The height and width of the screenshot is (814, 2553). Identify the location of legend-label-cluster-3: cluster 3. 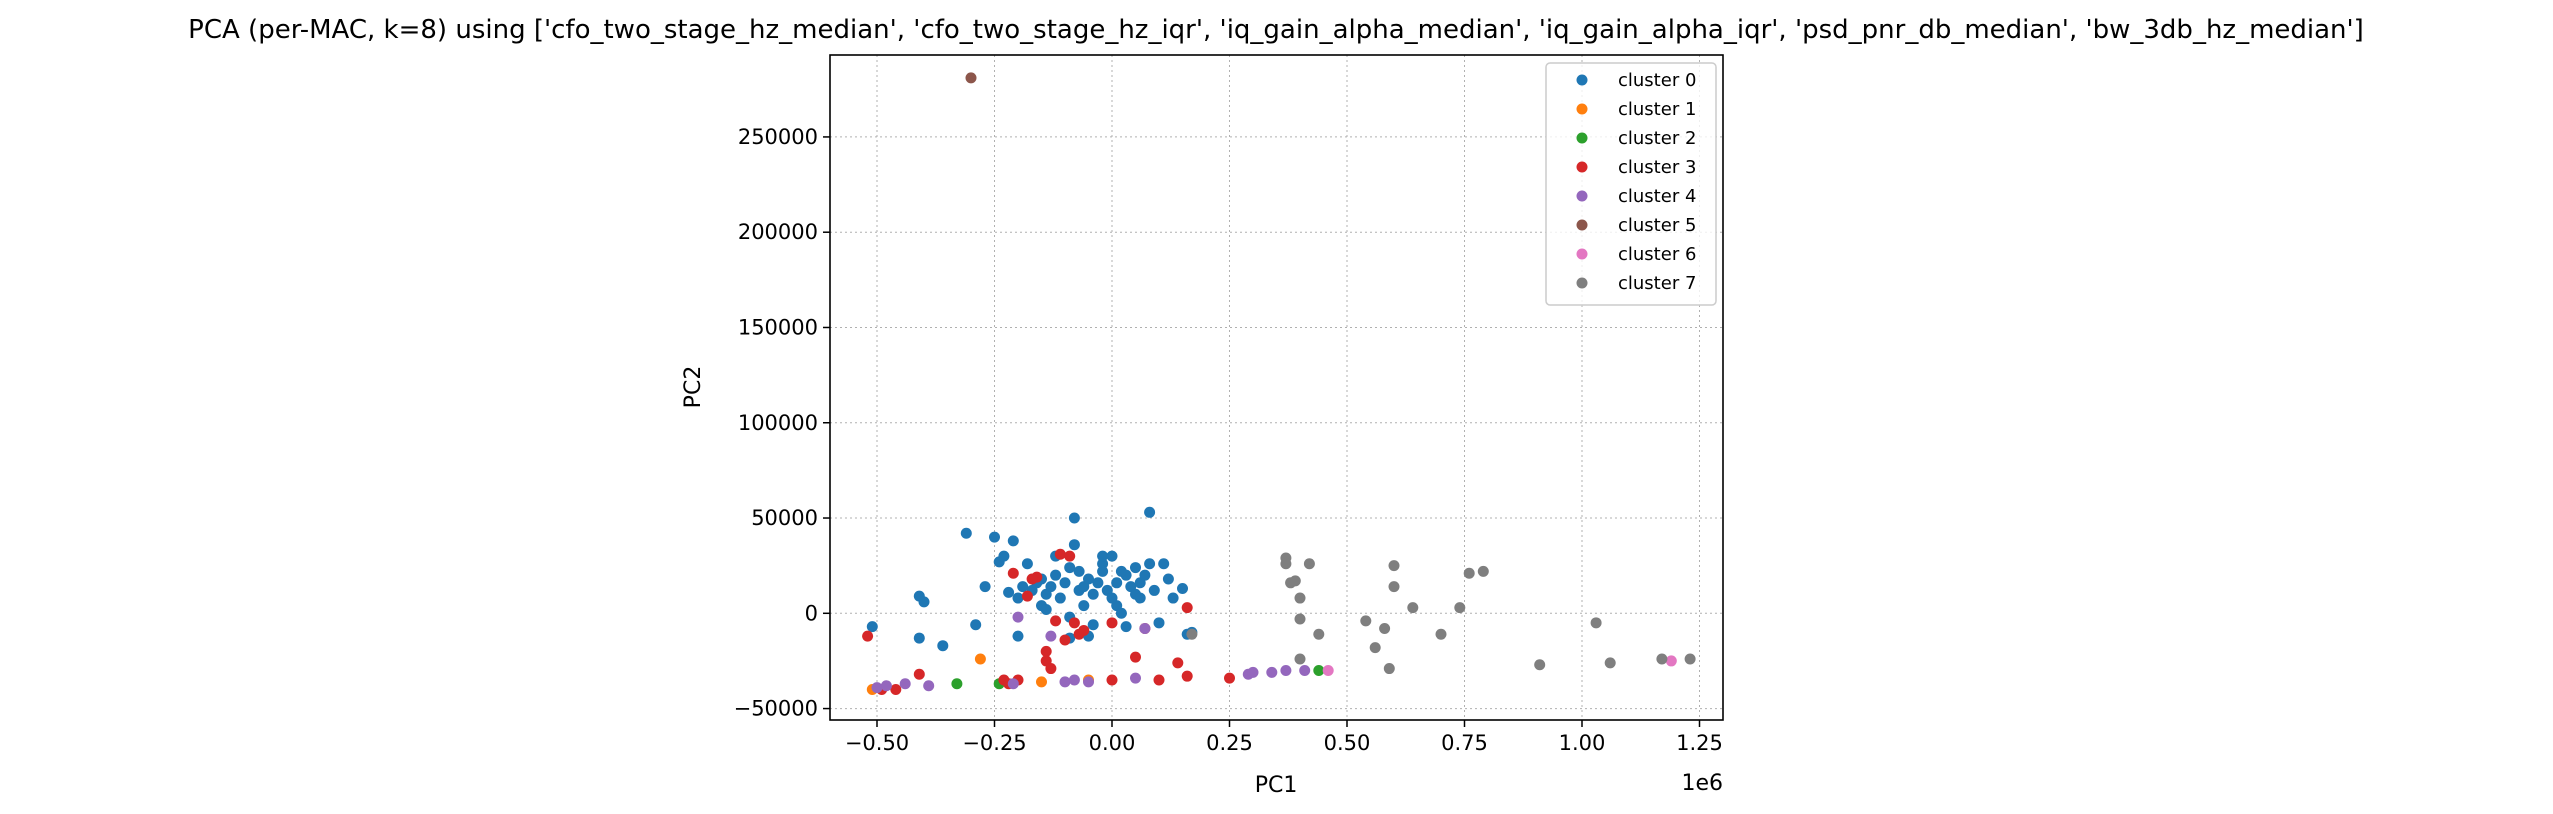
(1657, 167).